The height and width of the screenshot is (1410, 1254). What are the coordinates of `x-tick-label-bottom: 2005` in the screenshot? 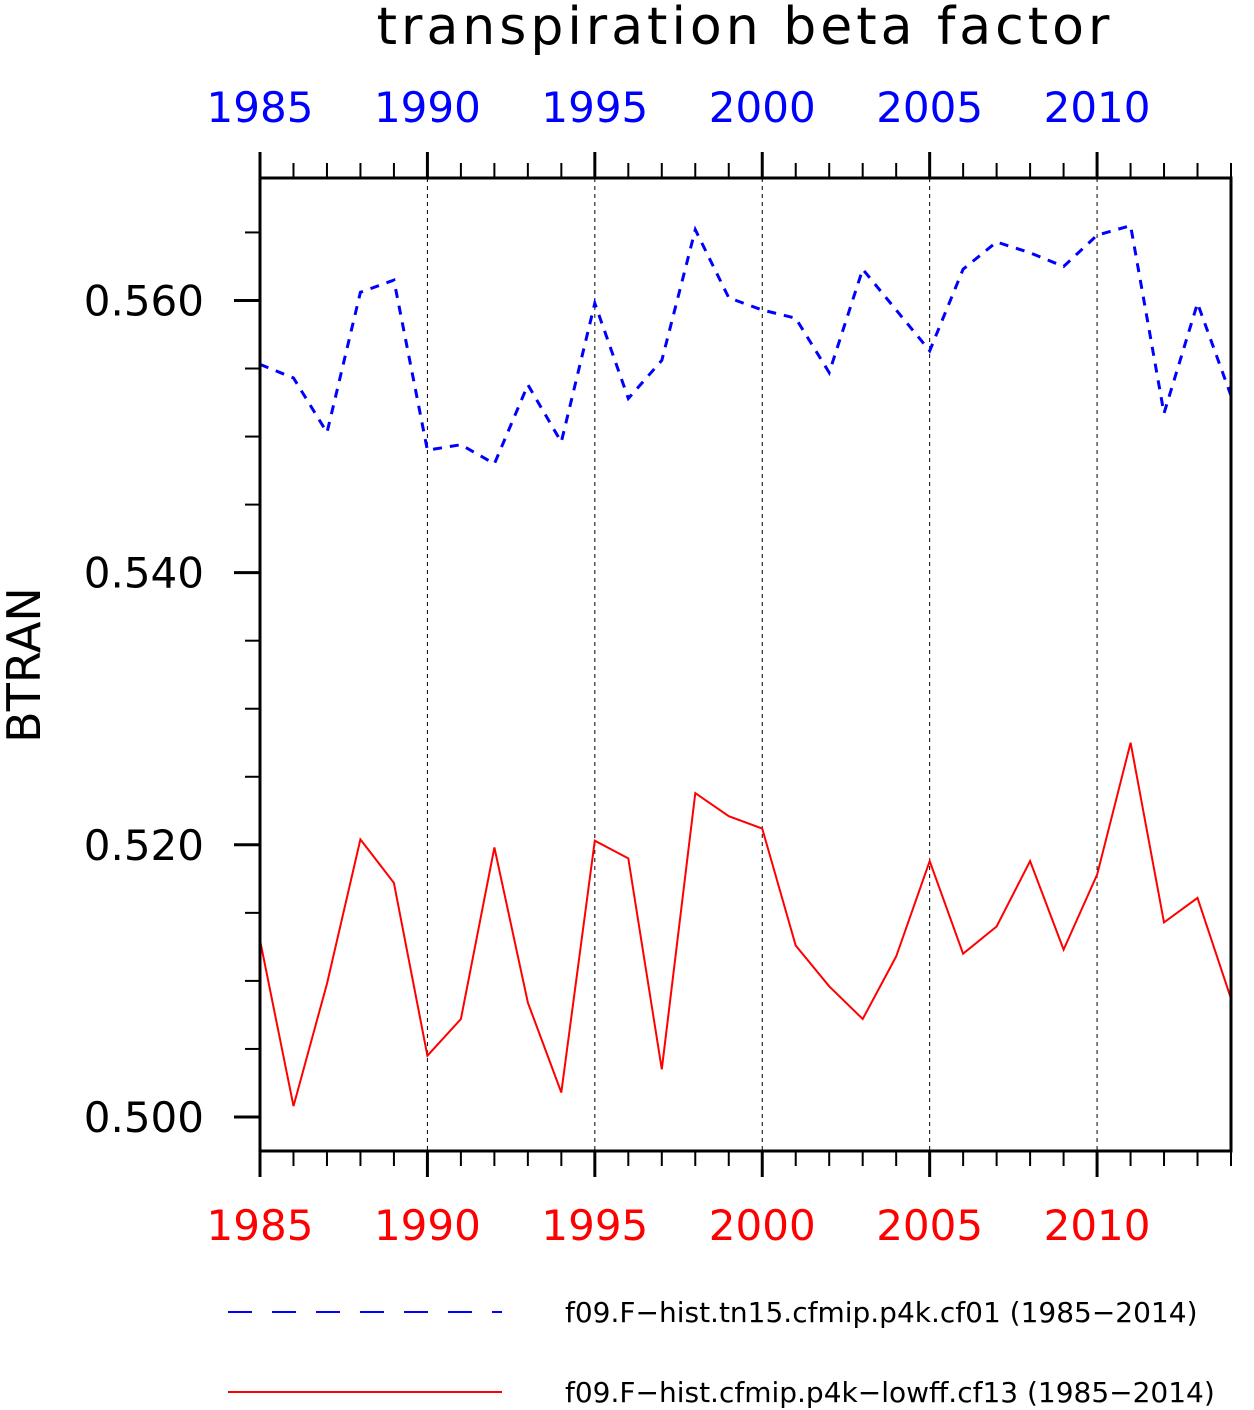 It's located at (929, 1225).